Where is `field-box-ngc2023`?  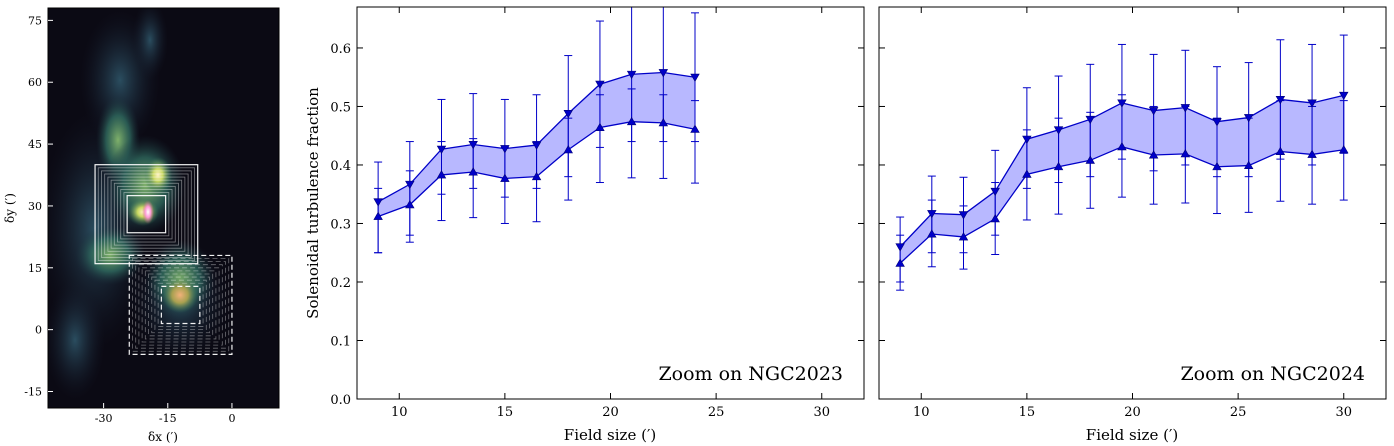
field-box-ngc2023 is located at coordinates (146, 214).